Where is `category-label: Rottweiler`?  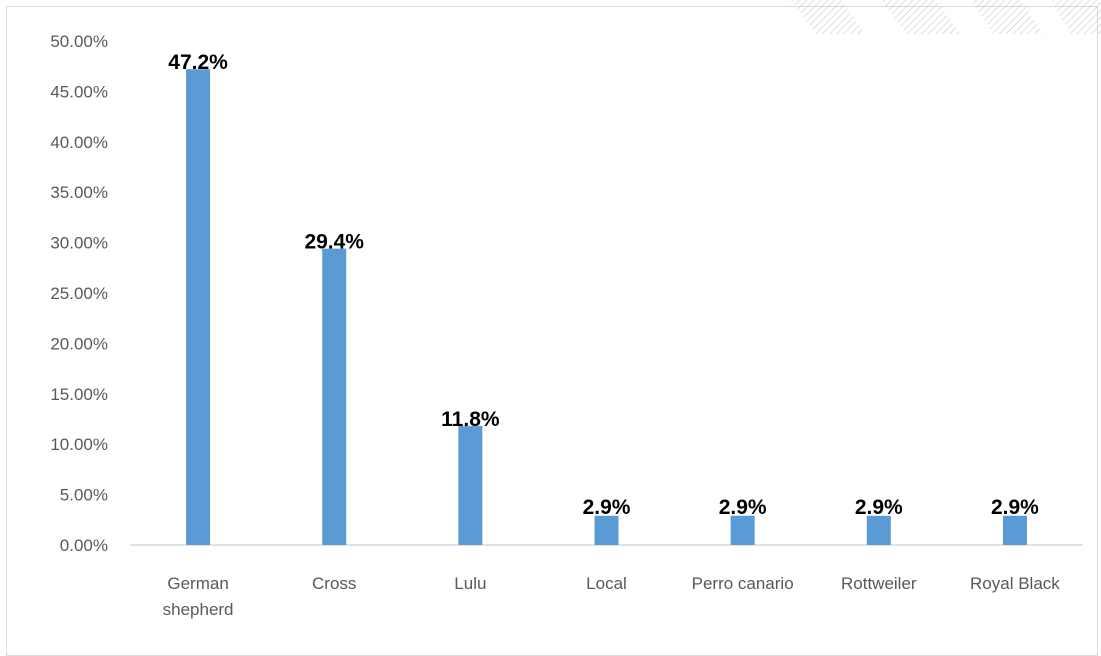 category-label: Rottweiler is located at coordinates (879, 583).